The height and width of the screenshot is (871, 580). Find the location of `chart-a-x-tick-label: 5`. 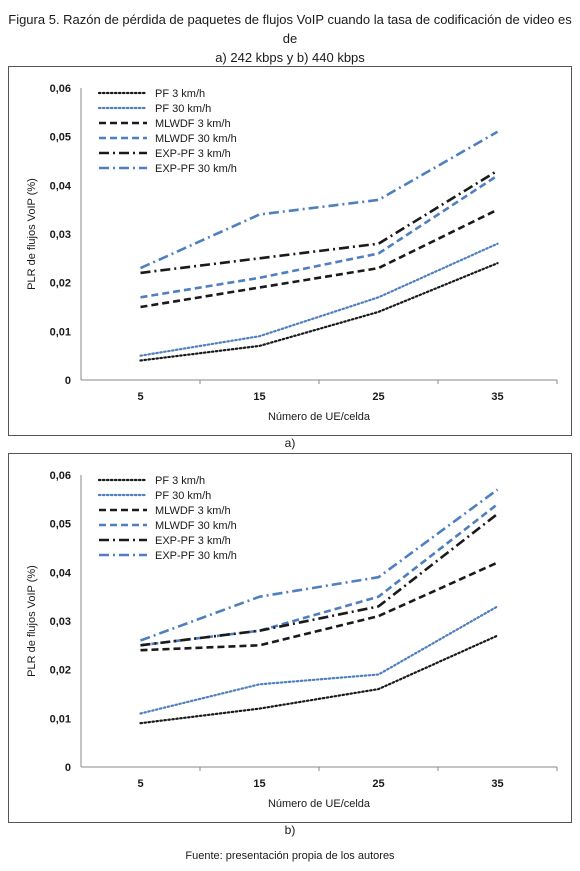

chart-a-x-tick-label: 5 is located at coordinates (140, 397).